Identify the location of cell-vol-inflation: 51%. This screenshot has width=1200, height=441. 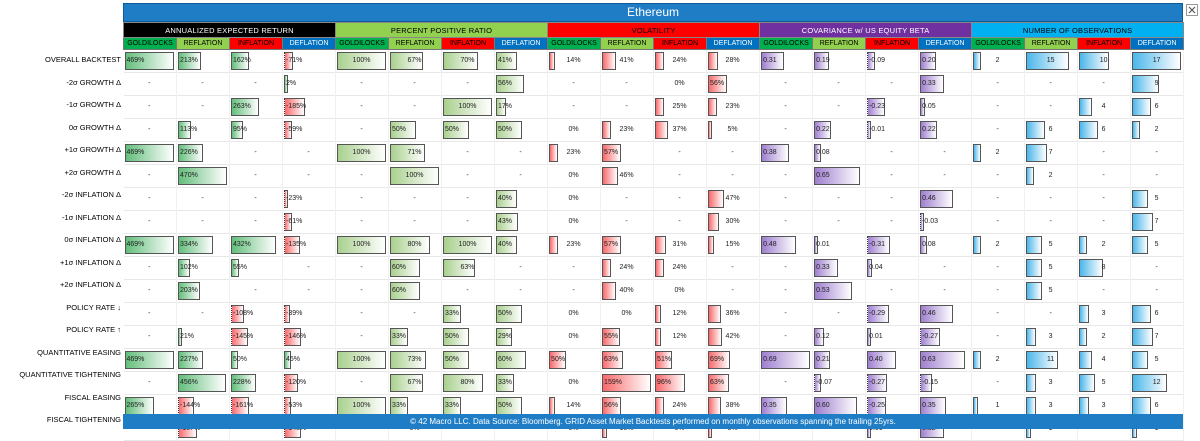
(680, 360).